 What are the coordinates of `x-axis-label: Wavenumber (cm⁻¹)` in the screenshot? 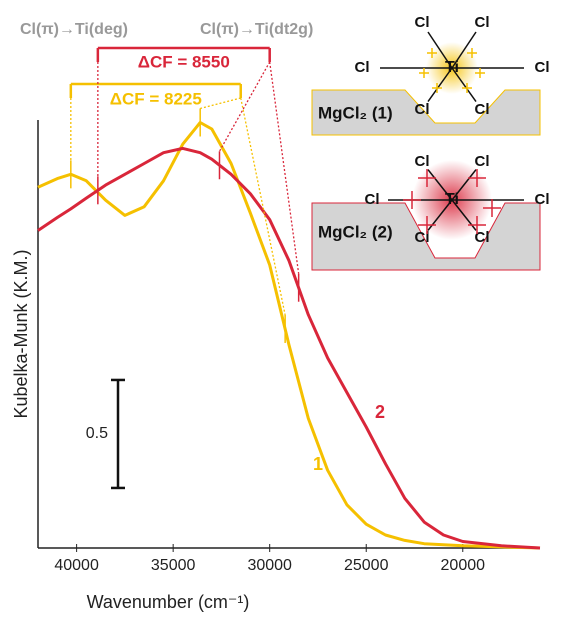 It's located at (168, 602).